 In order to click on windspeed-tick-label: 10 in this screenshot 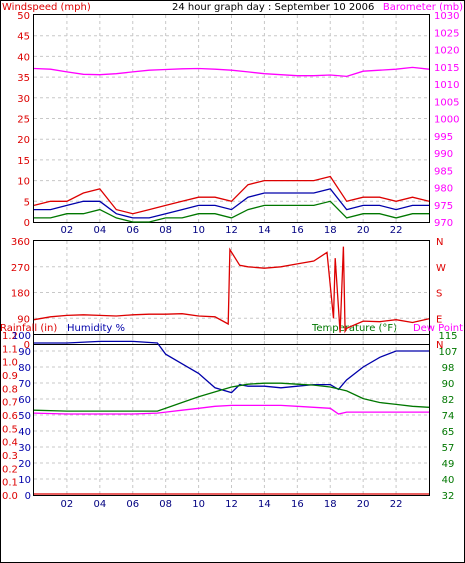, I will do `click(23, 182)`.